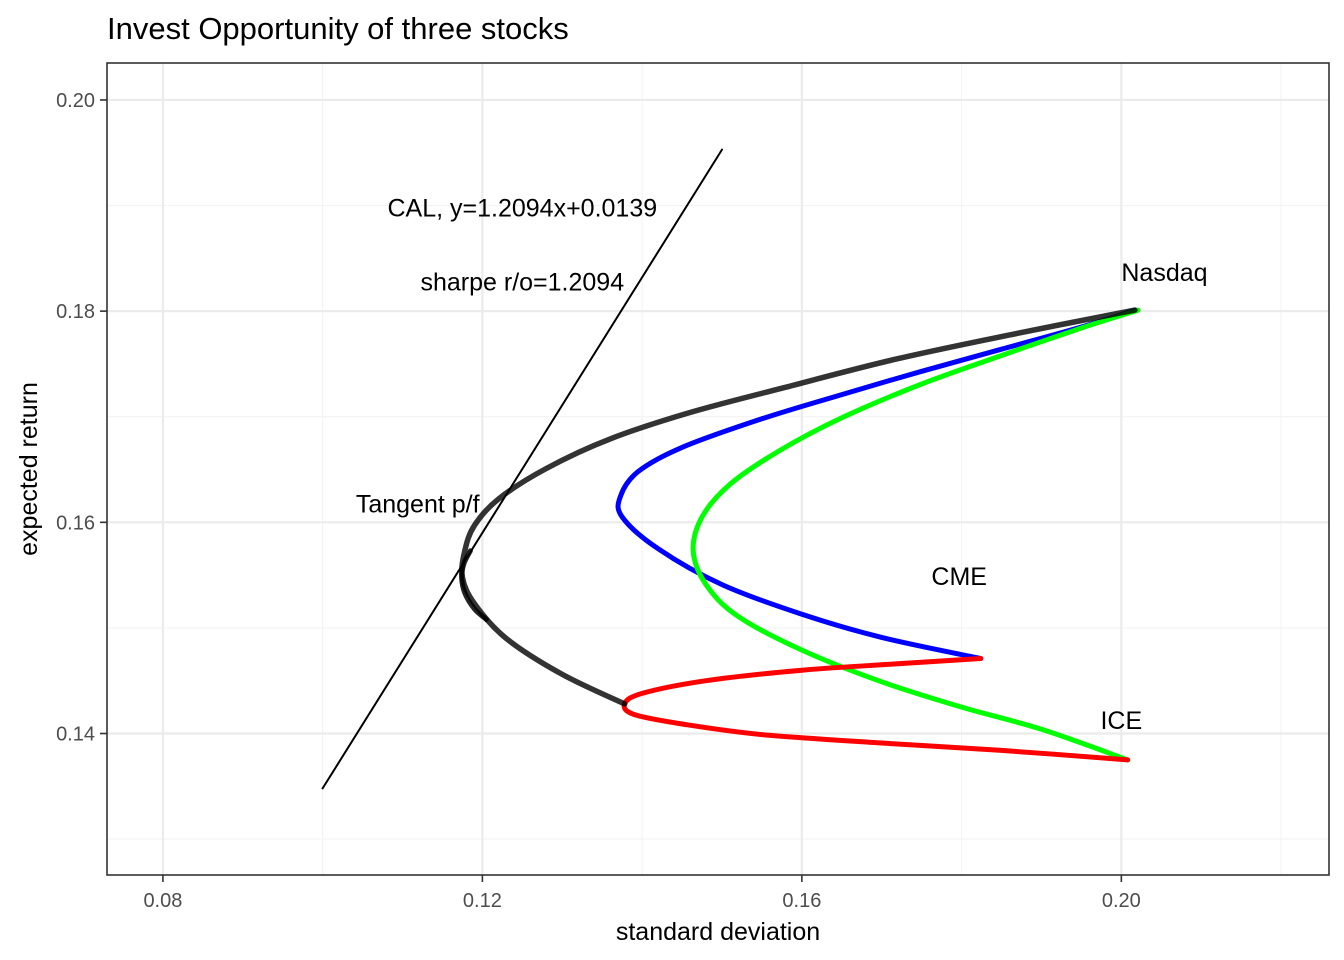  I want to click on y-axis-label: expected return, so click(29, 469).